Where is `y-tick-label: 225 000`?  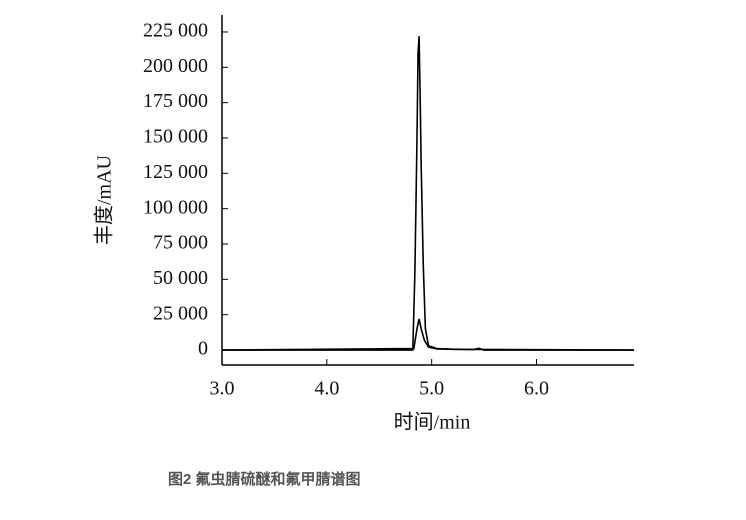
y-tick-label: 225 000 is located at coordinates (175, 31).